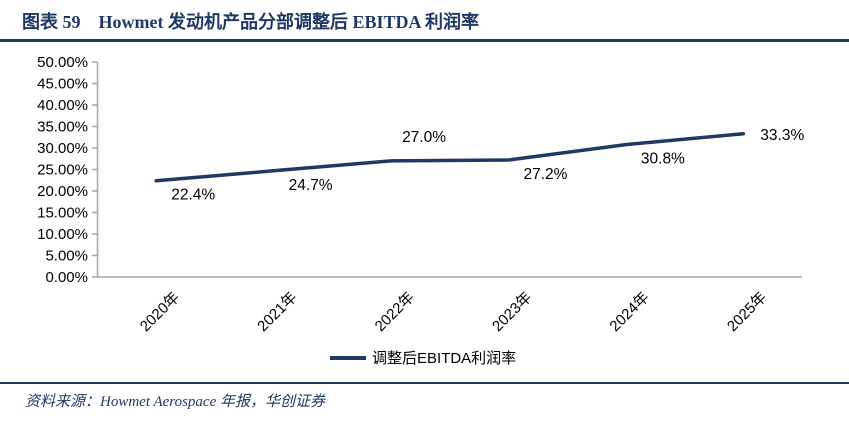 The width and height of the screenshot is (849, 424). What do you see at coordinates (348, 357) in the screenshot?
I see `legend-line-swatch` at bounding box center [348, 357].